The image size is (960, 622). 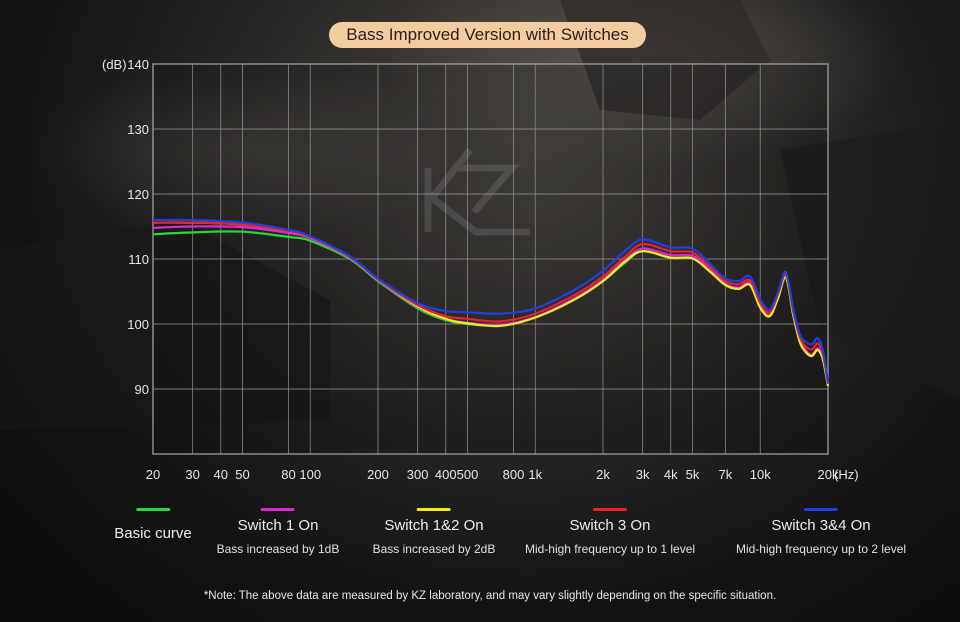 What do you see at coordinates (310, 474) in the screenshot?
I see `x-tick-label: 100` at bounding box center [310, 474].